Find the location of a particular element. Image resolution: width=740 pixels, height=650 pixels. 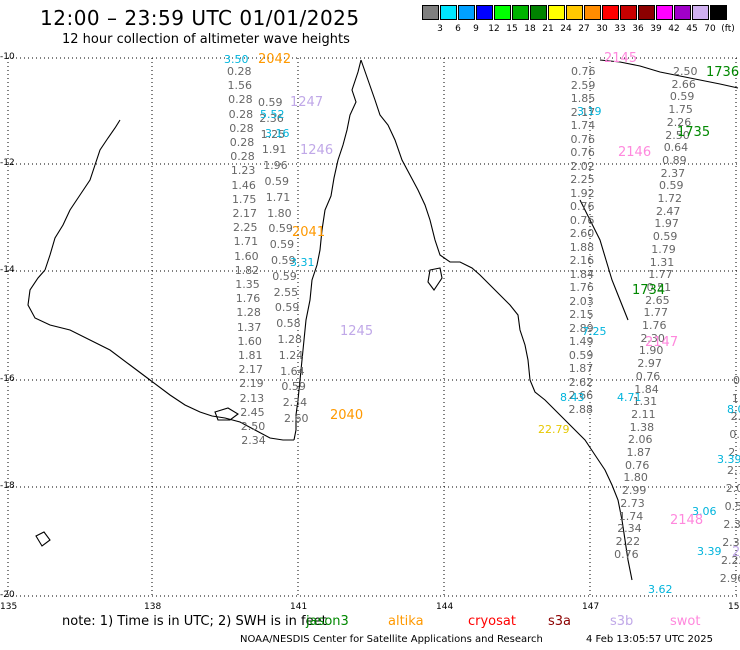

wave-height-value: 1.84 is located at coordinates (646, 389).